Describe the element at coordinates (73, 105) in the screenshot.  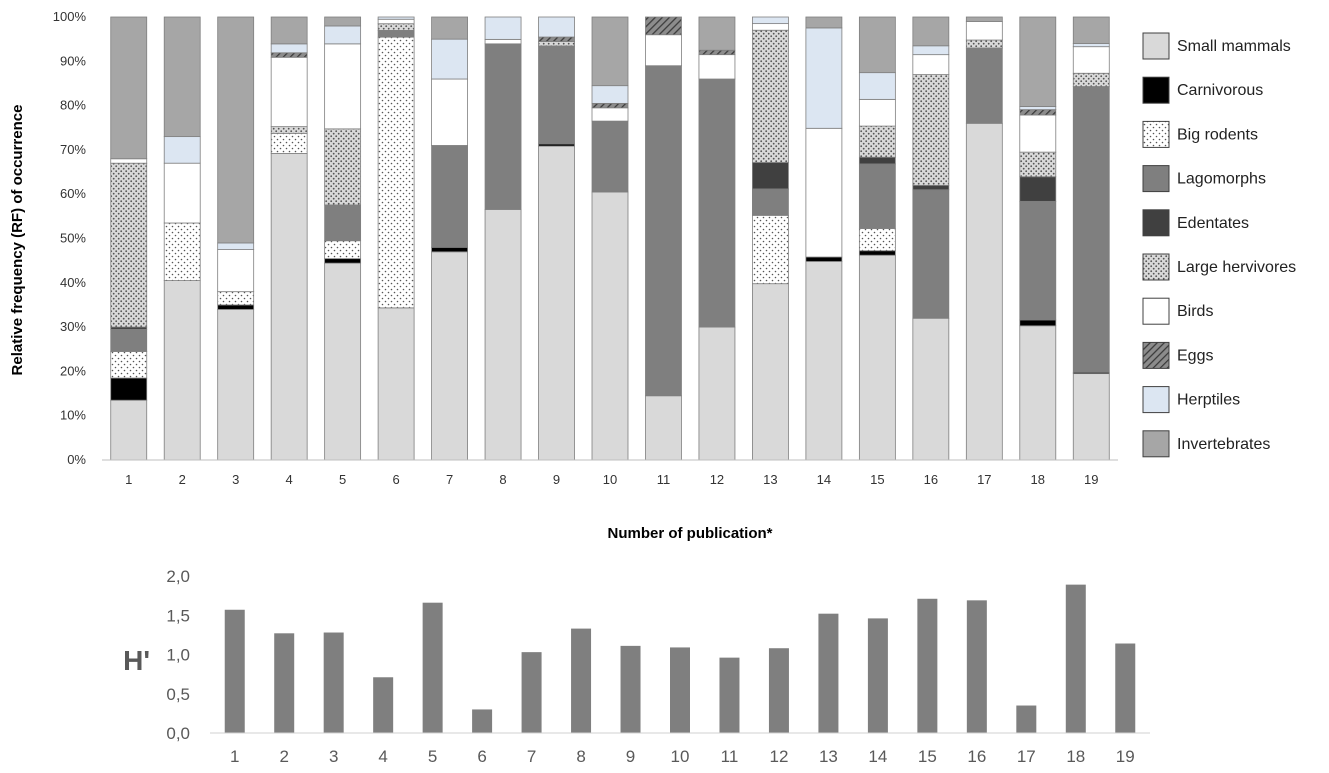
I see `y-tick-label: 80%` at that location.